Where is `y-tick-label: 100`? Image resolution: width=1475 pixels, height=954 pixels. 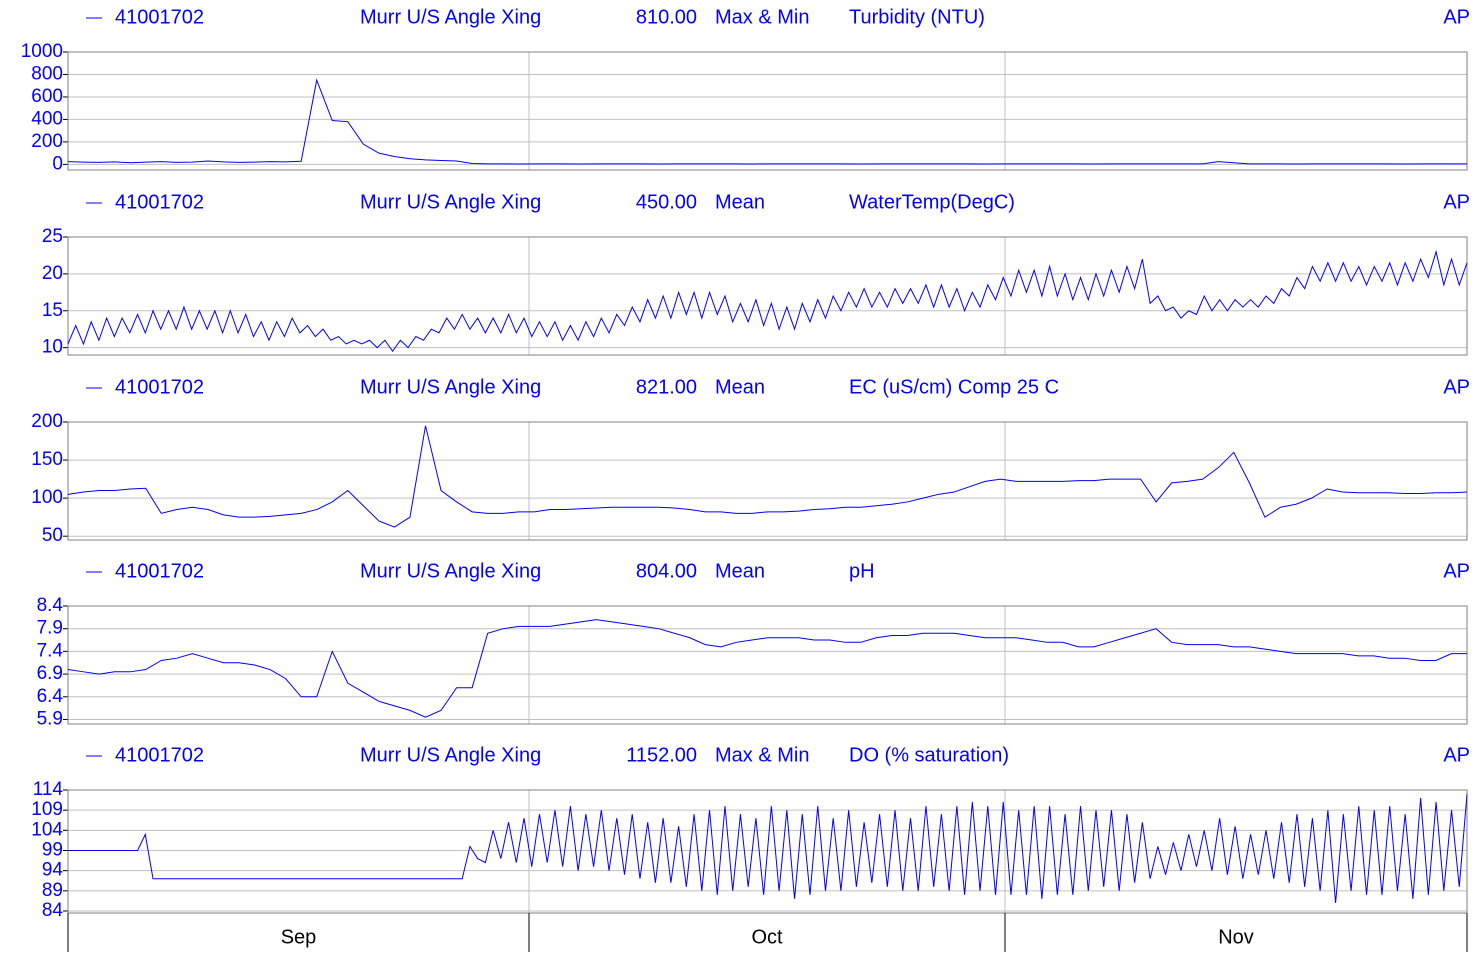
y-tick-label: 100 is located at coordinates (47, 497).